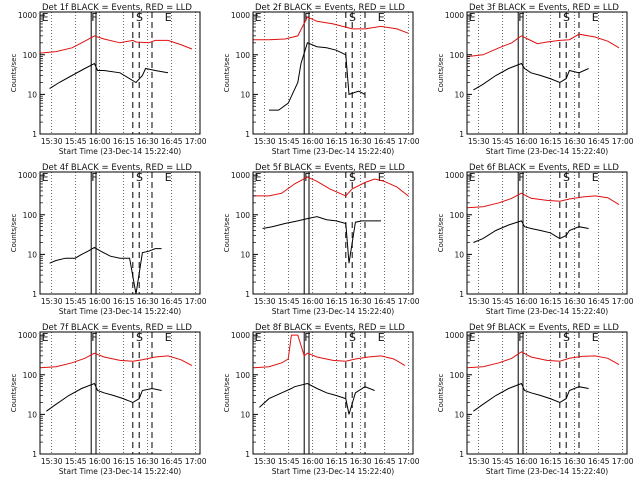 The width and height of the screenshot is (640, 480). Describe the element at coordinates (544, 328) in the screenshot. I see `panel-title: Det 9f BLACK = Events, RED = LLD` at that location.